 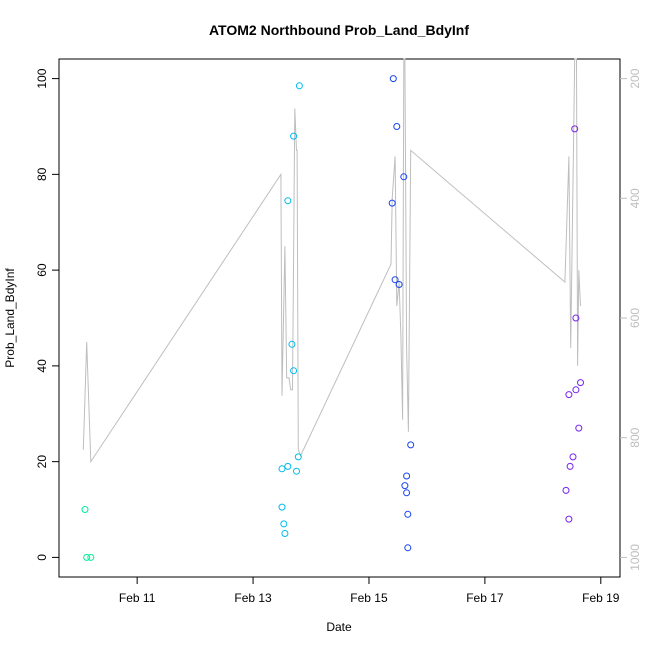 What do you see at coordinates (635, 198) in the screenshot?
I see `y2-tick-label: 400` at bounding box center [635, 198].